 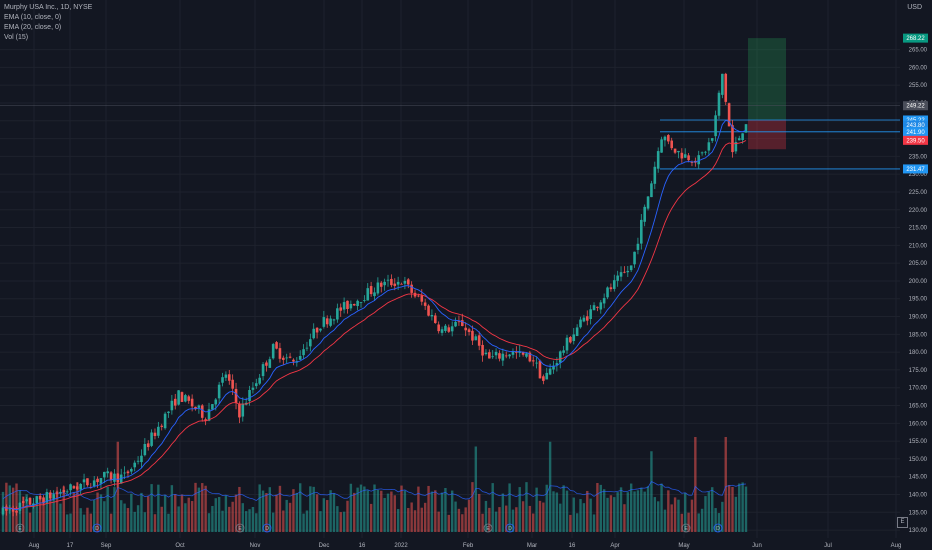 I want to click on x-tick-label: 2022, so click(x=401, y=546).